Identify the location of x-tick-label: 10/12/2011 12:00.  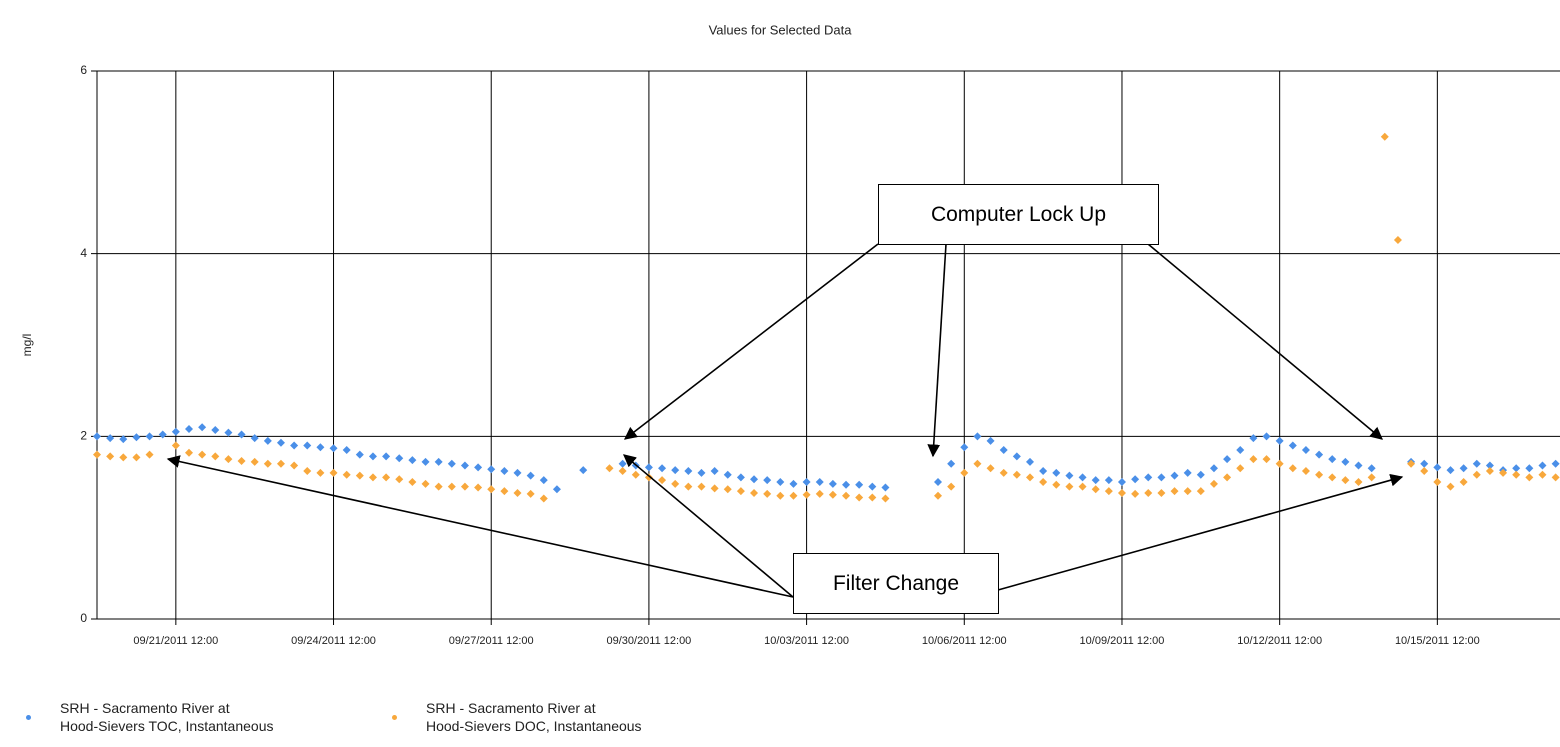
(1279, 641).